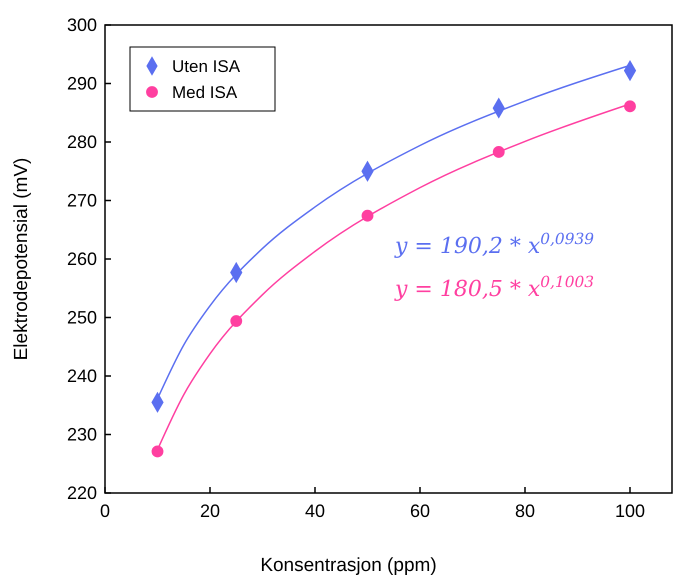 This screenshot has width=673, height=575. What do you see at coordinates (205, 92) in the screenshot?
I see `legend-label: Med ISA` at bounding box center [205, 92].